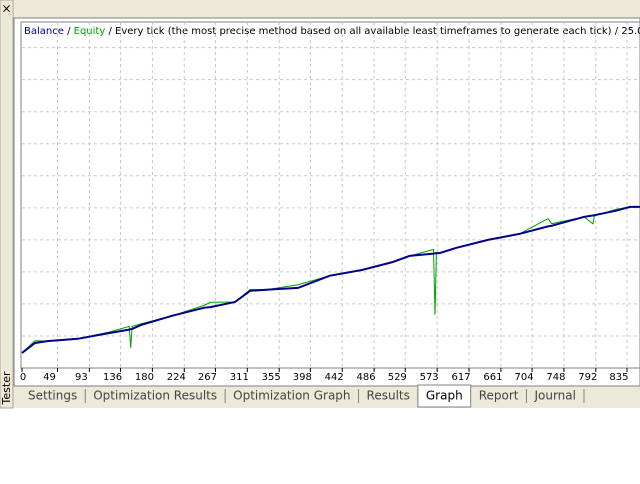  What do you see at coordinates (44, 31) in the screenshot?
I see `legend-balance: Balance` at bounding box center [44, 31].